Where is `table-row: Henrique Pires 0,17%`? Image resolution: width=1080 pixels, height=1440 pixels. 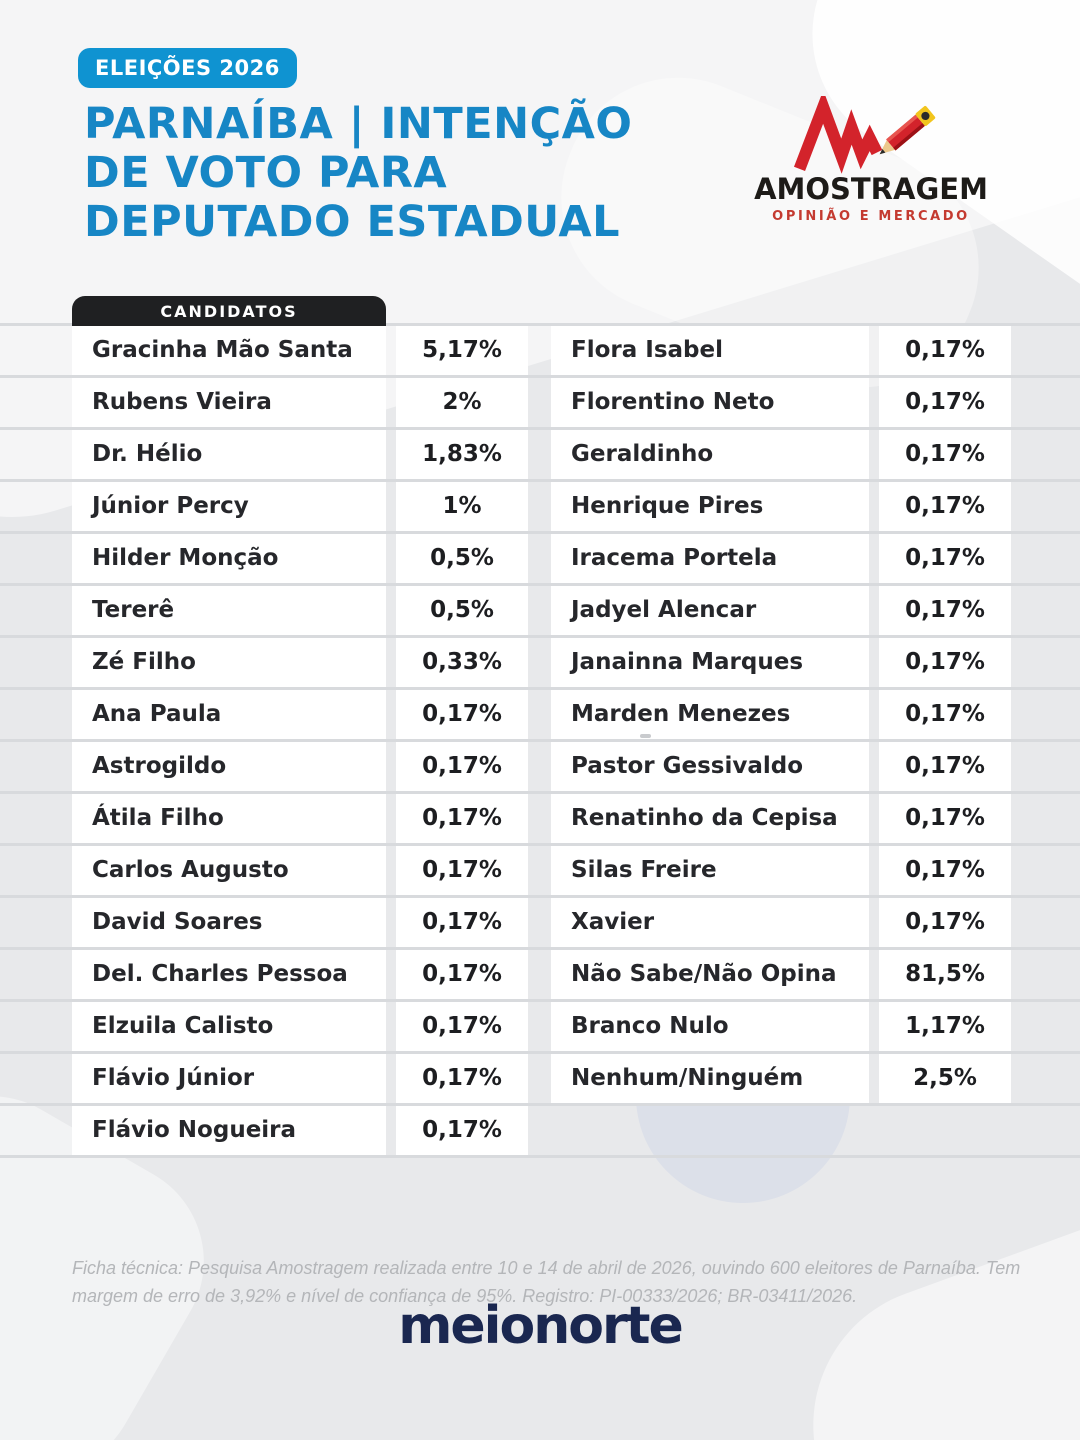 table-row: Henrique Pires 0,17% is located at coordinates (781, 508).